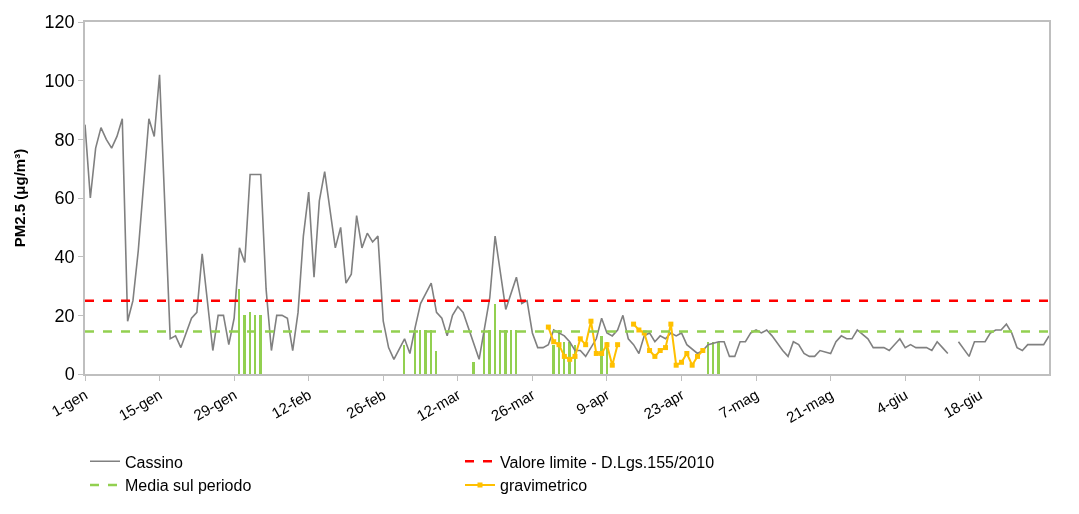 The height and width of the screenshot is (514, 1079). What do you see at coordinates (69, 374) in the screenshot?
I see `y-tick-label: 0` at bounding box center [69, 374].